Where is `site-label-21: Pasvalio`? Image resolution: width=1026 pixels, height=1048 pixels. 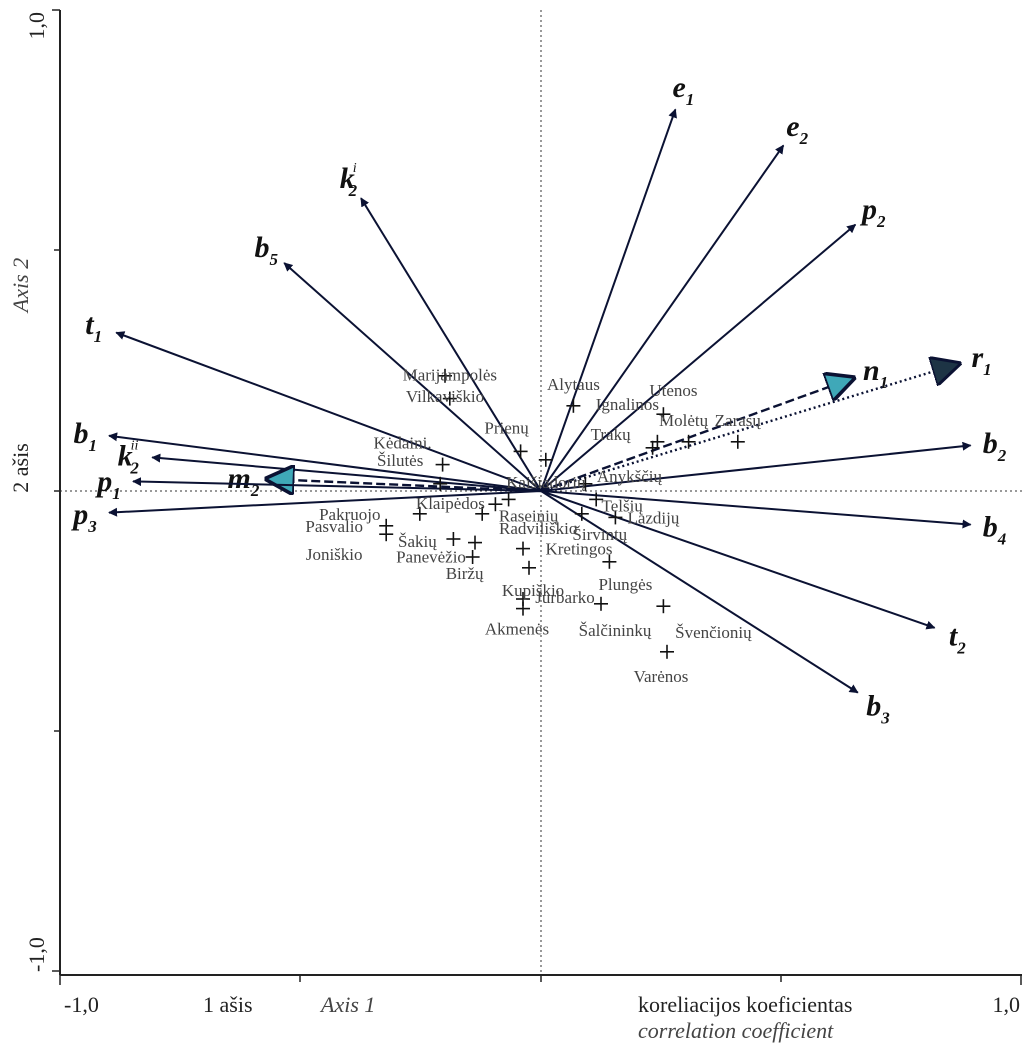
site-label-21: Pasvalio is located at coordinates (334, 526).